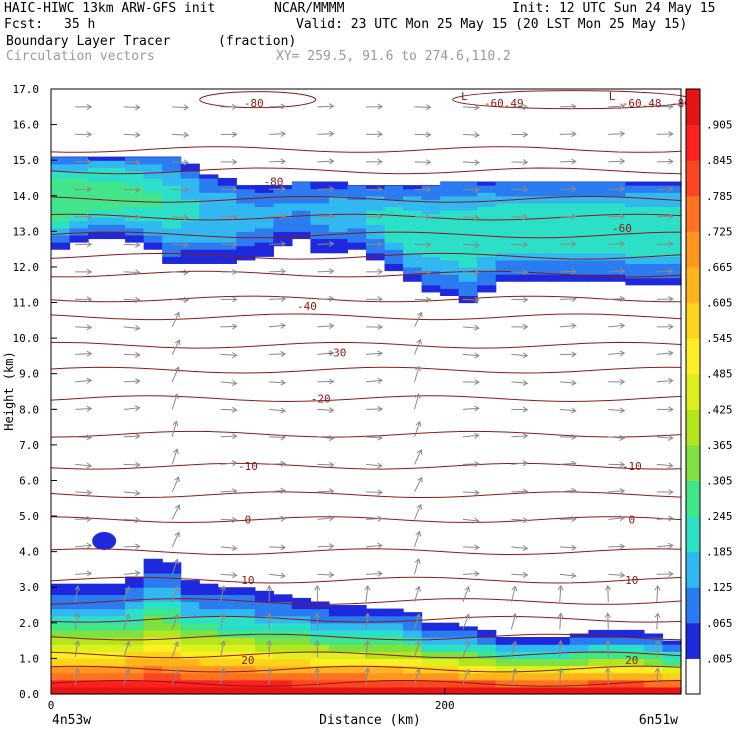  What do you see at coordinates (258, 100) in the screenshot?
I see `low-contour` at bounding box center [258, 100].